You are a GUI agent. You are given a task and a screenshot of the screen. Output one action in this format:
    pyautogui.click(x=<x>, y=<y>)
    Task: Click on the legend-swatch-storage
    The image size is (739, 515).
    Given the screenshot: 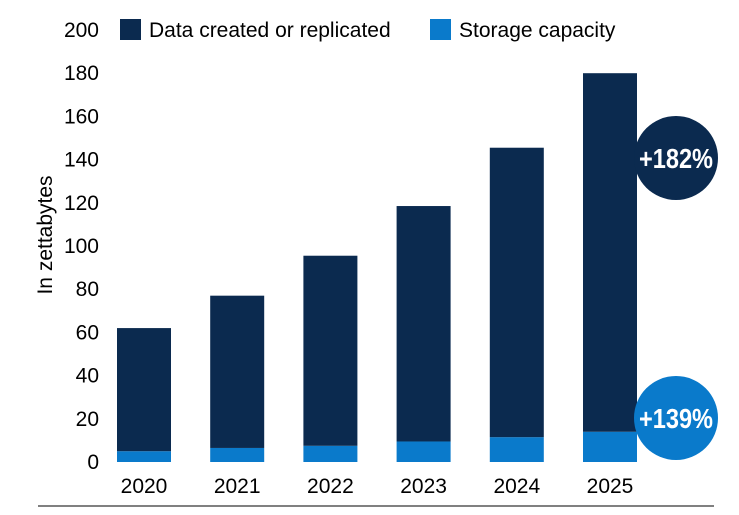 What is the action you would take?
    pyautogui.click(x=440, y=29)
    